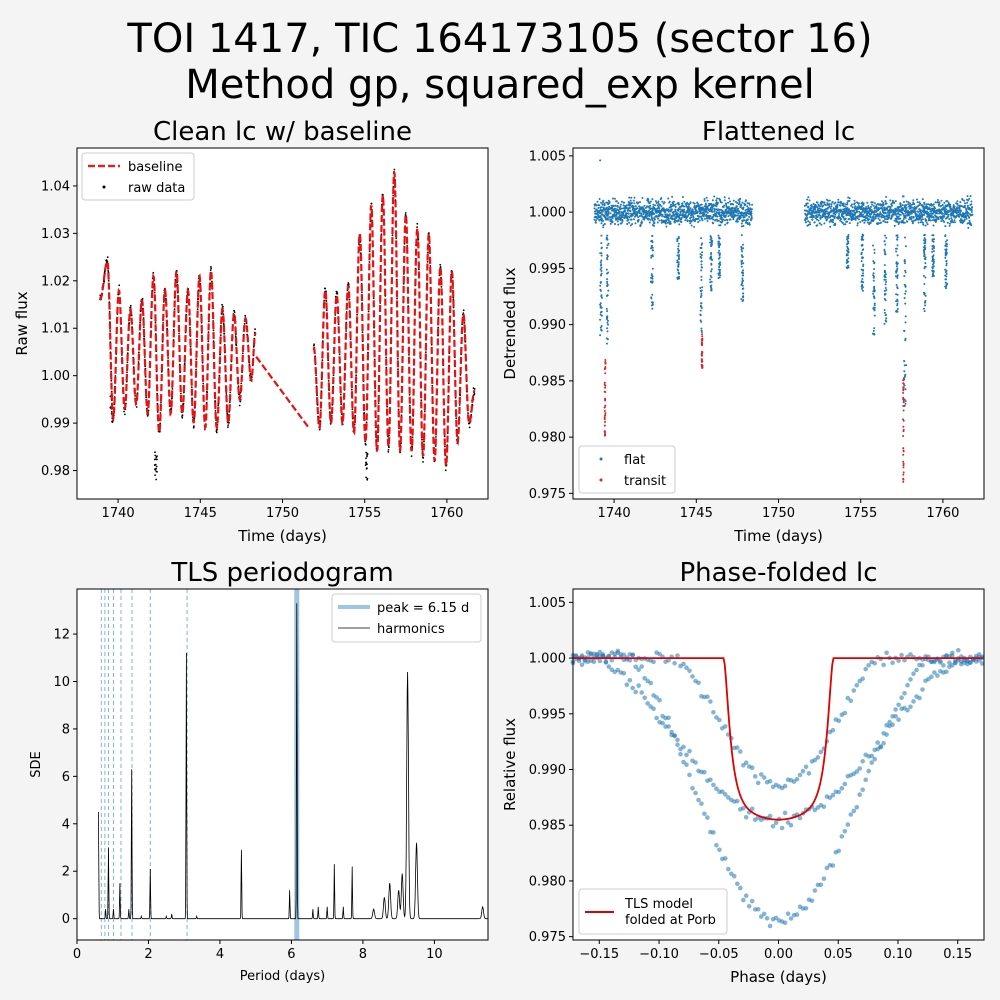 The image size is (1000, 1000). What do you see at coordinates (55, 186) in the screenshot?
I see `clean-lc-ytick-label: 1.04` at bounding box center [55, 186].